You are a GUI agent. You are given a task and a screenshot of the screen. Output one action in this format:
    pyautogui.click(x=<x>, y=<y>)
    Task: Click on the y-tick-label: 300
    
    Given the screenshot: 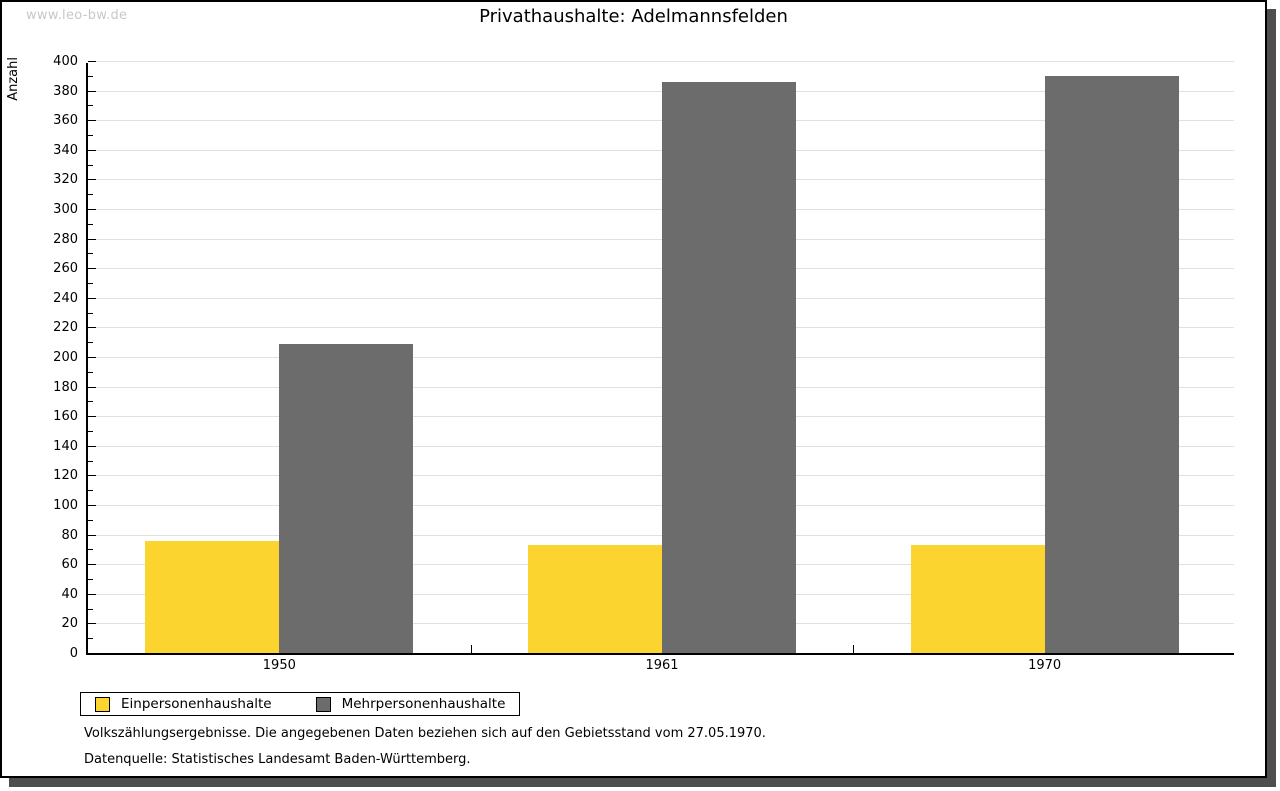 What is the action you would take?
    pyautogui.click(x=65, y=209)
    